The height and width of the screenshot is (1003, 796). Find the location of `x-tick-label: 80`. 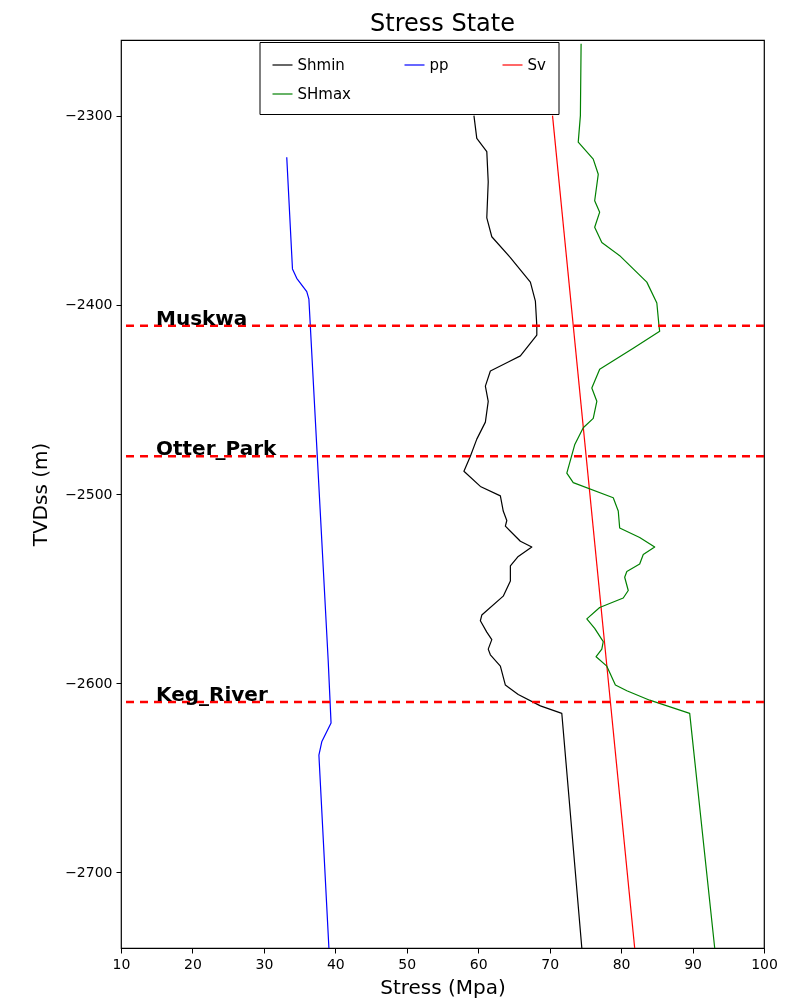

x-tick-label: 80 is located at coordinates (621, 963).